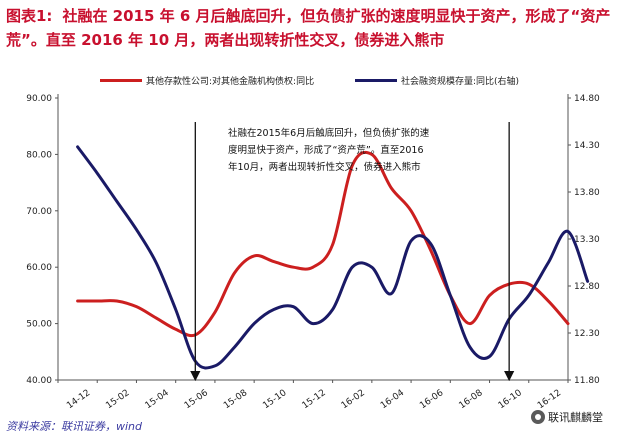 This screenshot has width=639, height=443. I want to click on y-right-tick-label: 12.30, so click(587, 334).